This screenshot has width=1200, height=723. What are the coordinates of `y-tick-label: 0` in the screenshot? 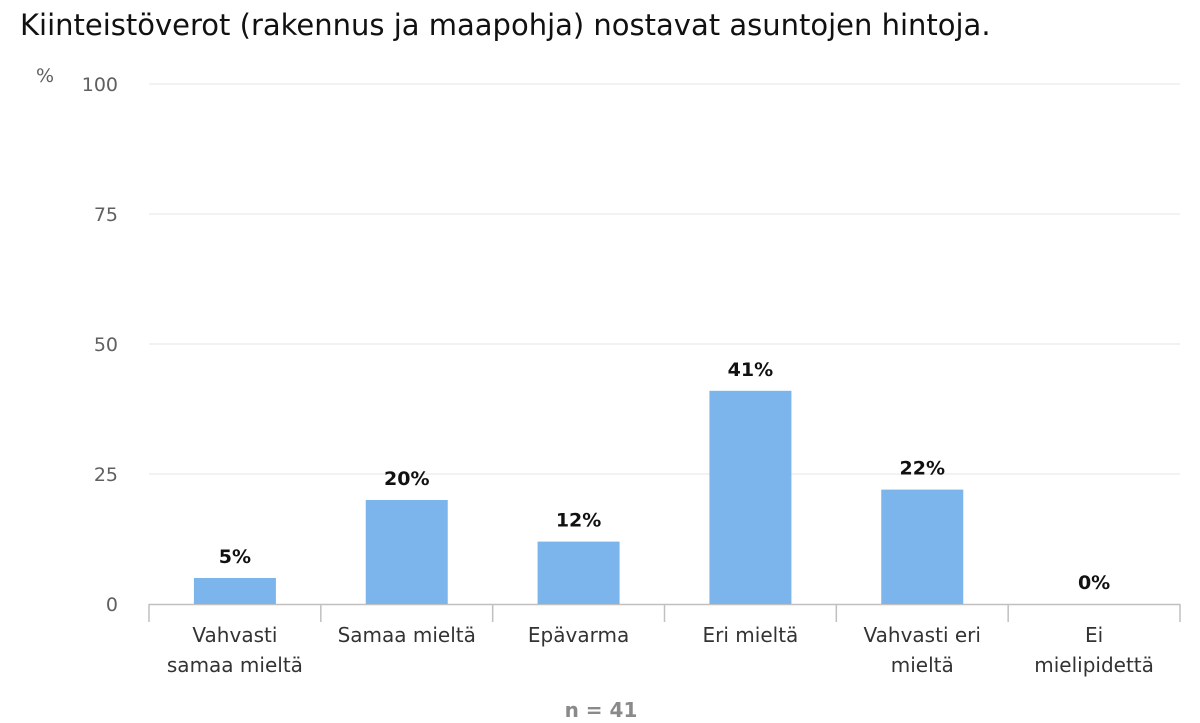 It's located at (112, 605).